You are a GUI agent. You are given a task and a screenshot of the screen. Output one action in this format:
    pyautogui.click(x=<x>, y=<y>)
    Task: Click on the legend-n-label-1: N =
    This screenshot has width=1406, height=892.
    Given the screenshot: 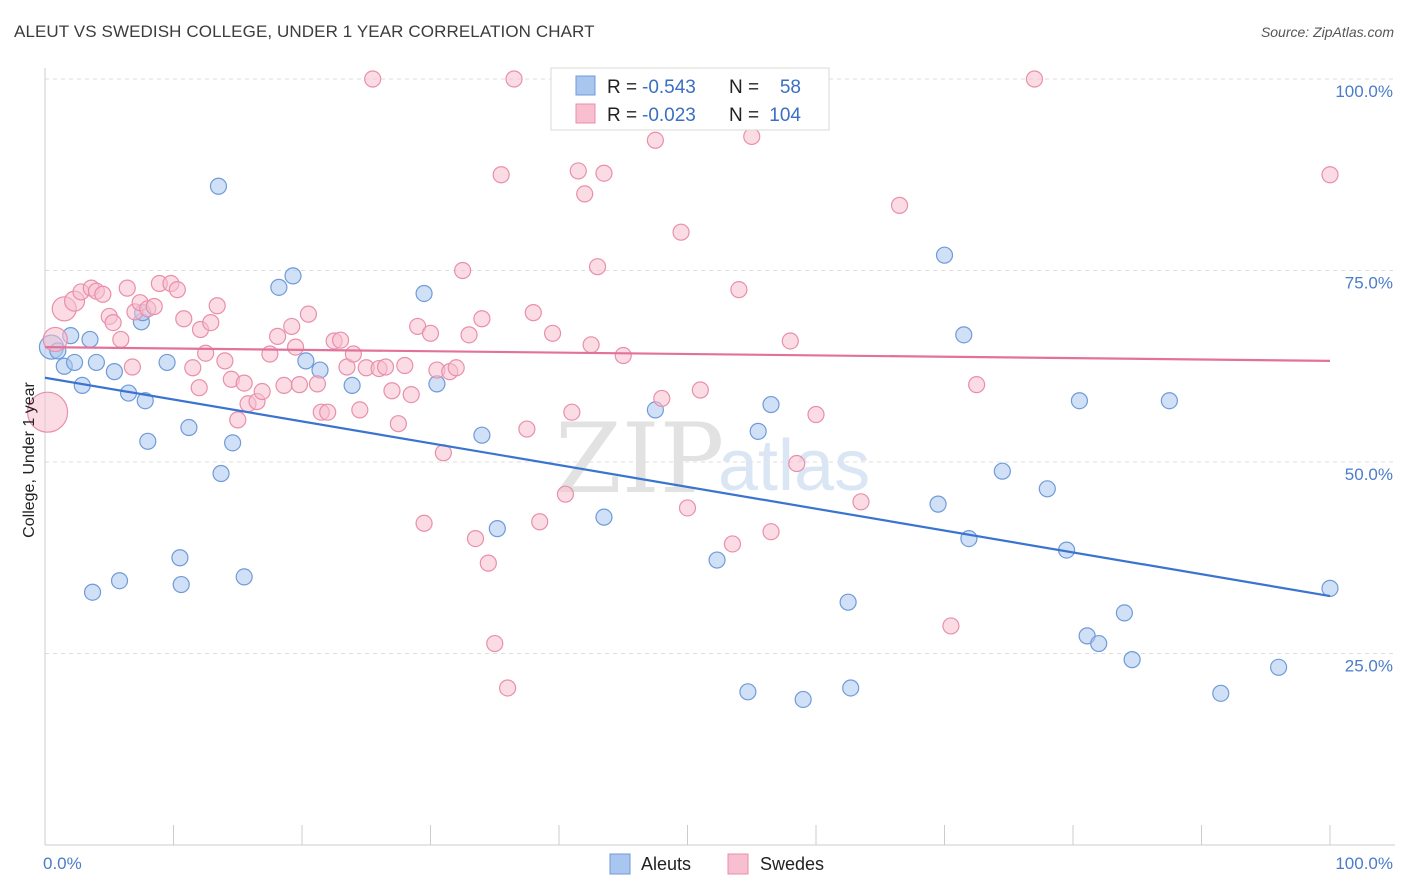 What is the action you would take?
    pyautogui.click(x=744, y=115)
    